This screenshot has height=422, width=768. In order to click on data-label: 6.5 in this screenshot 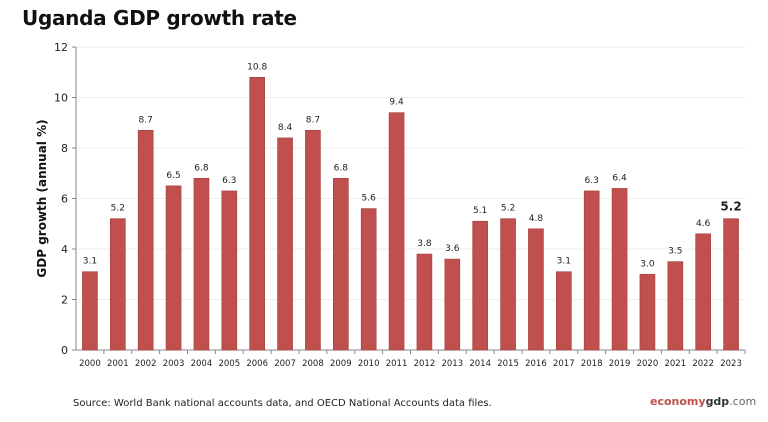, I will do `click(173, 176)`.